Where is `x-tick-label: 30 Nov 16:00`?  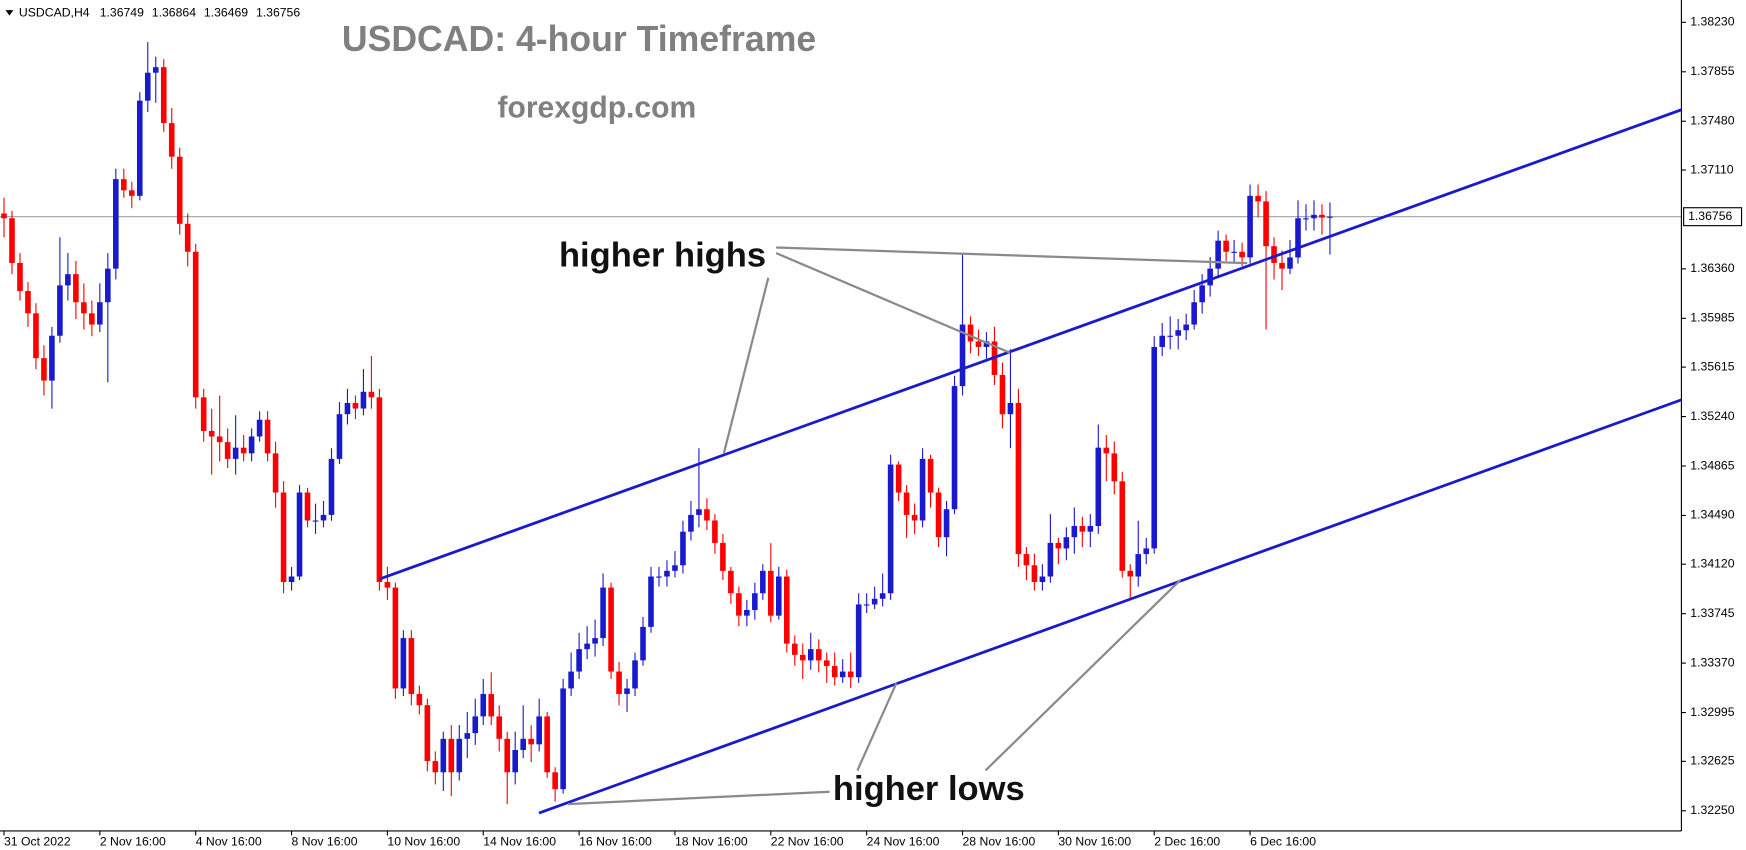
x-tick-label: 30 Nov 16:00 is located at coordinates (1094, 841).